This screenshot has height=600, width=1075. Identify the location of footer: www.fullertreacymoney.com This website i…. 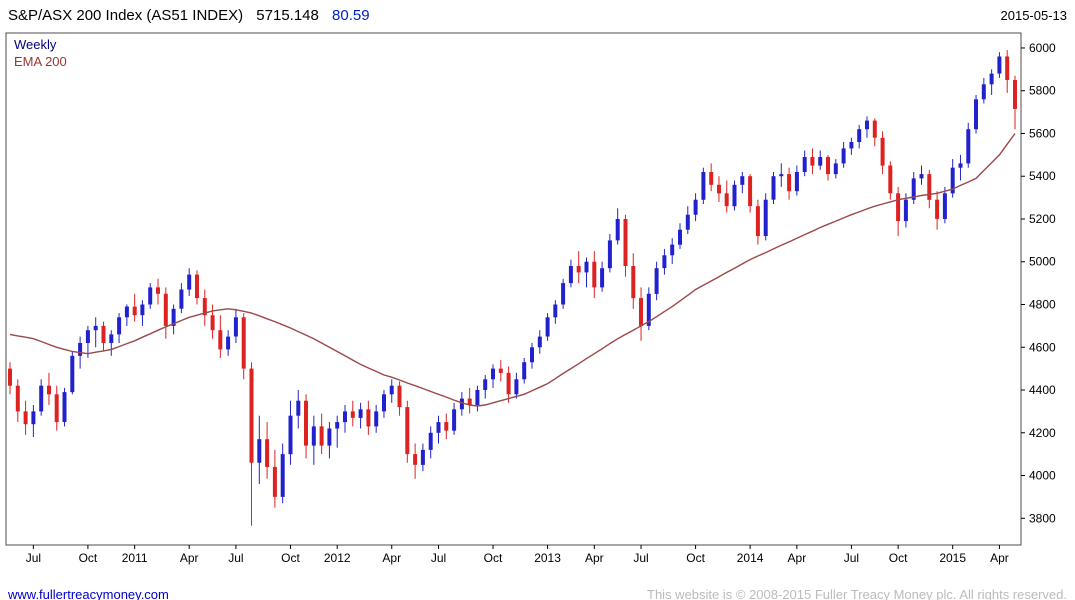
(537, 591).